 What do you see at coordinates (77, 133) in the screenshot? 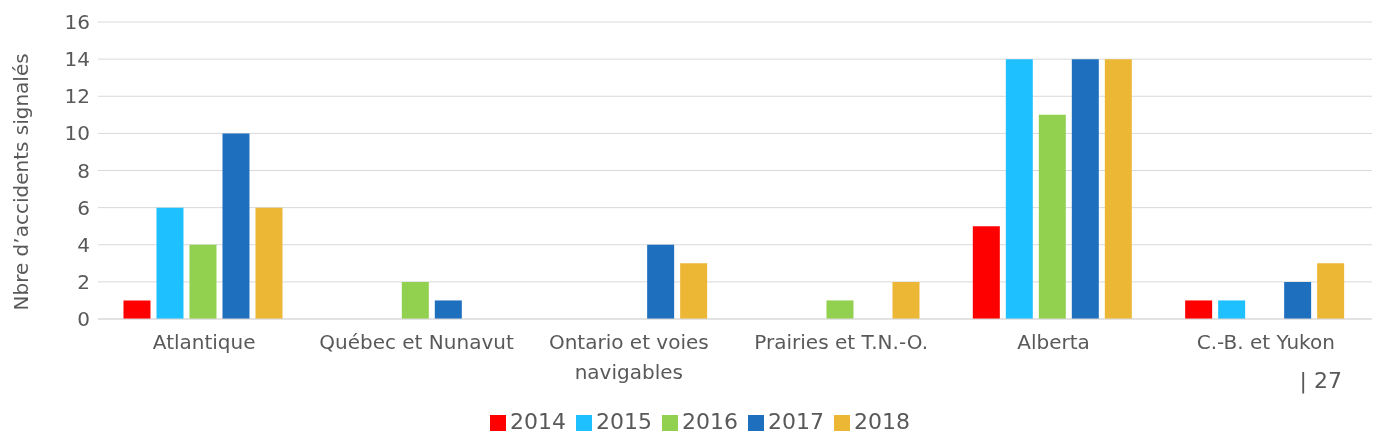
I see `y-tick-label: 10` at bounding box center [77, 133].